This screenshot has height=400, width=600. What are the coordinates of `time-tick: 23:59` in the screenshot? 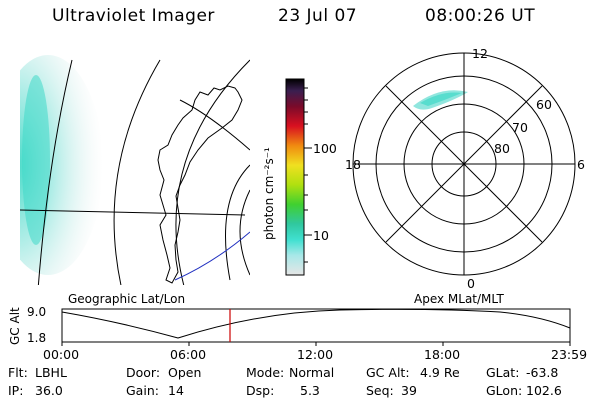 It's located at (569, 354).